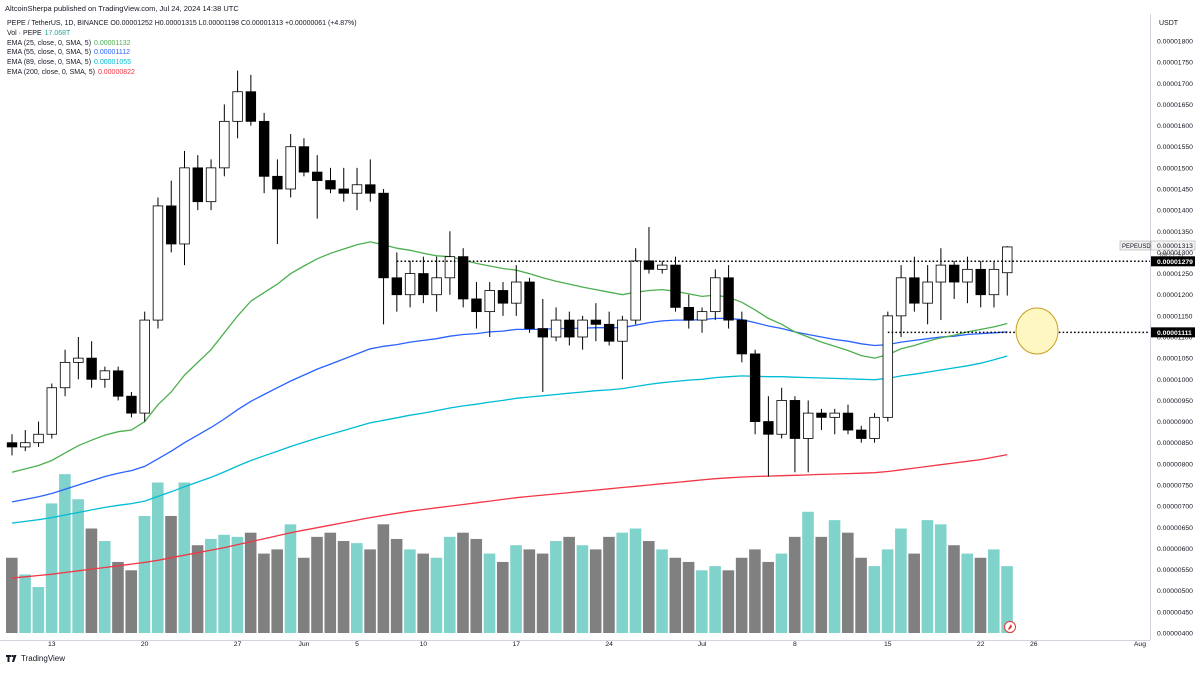  I want to click on price-tick-label: 0.00000450, so click(1175, 612).